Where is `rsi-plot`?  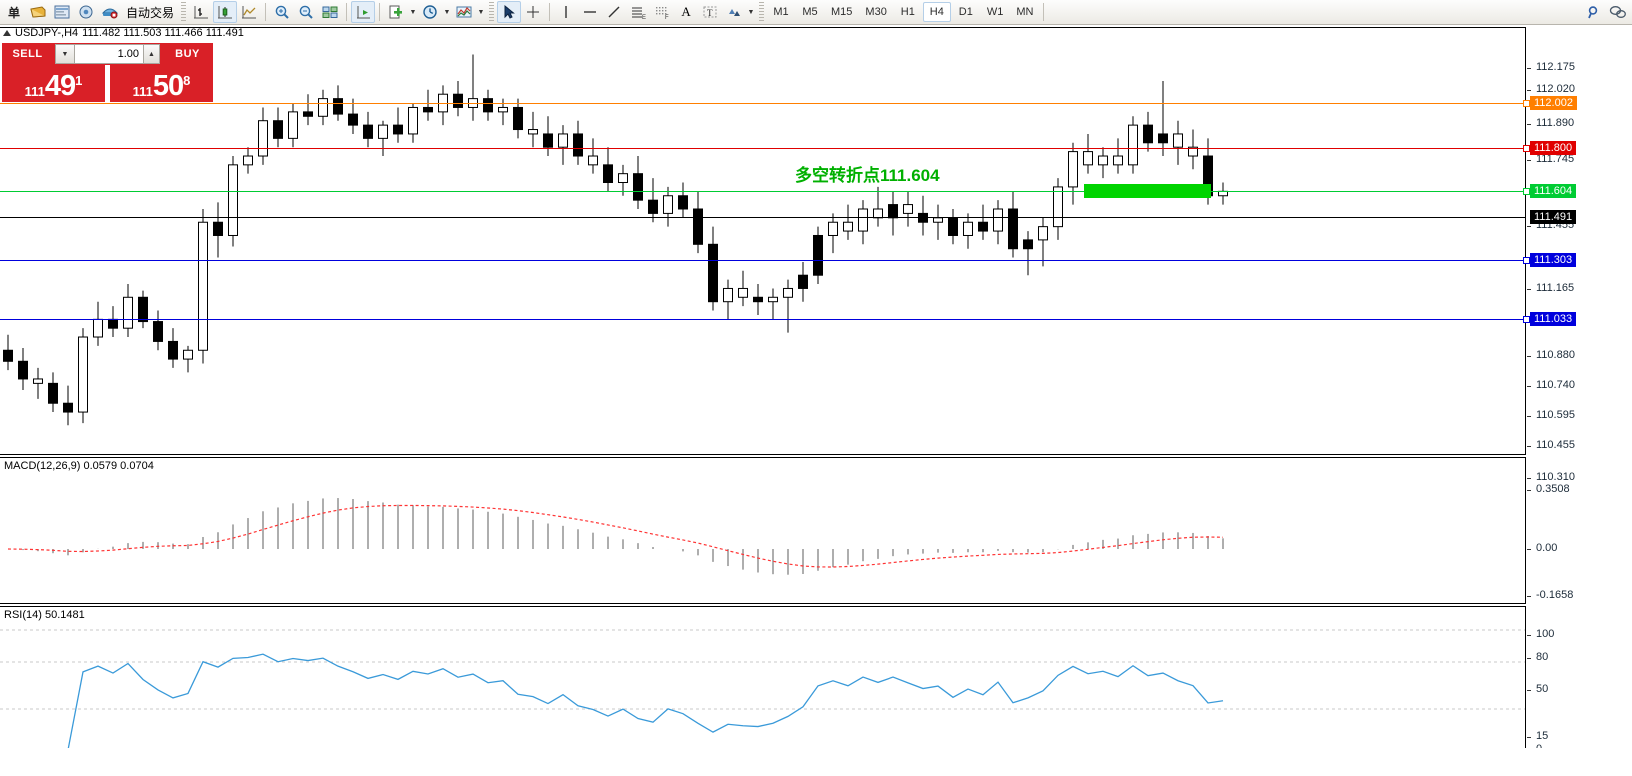 rsi-plot is located at coordinates (762, 690).